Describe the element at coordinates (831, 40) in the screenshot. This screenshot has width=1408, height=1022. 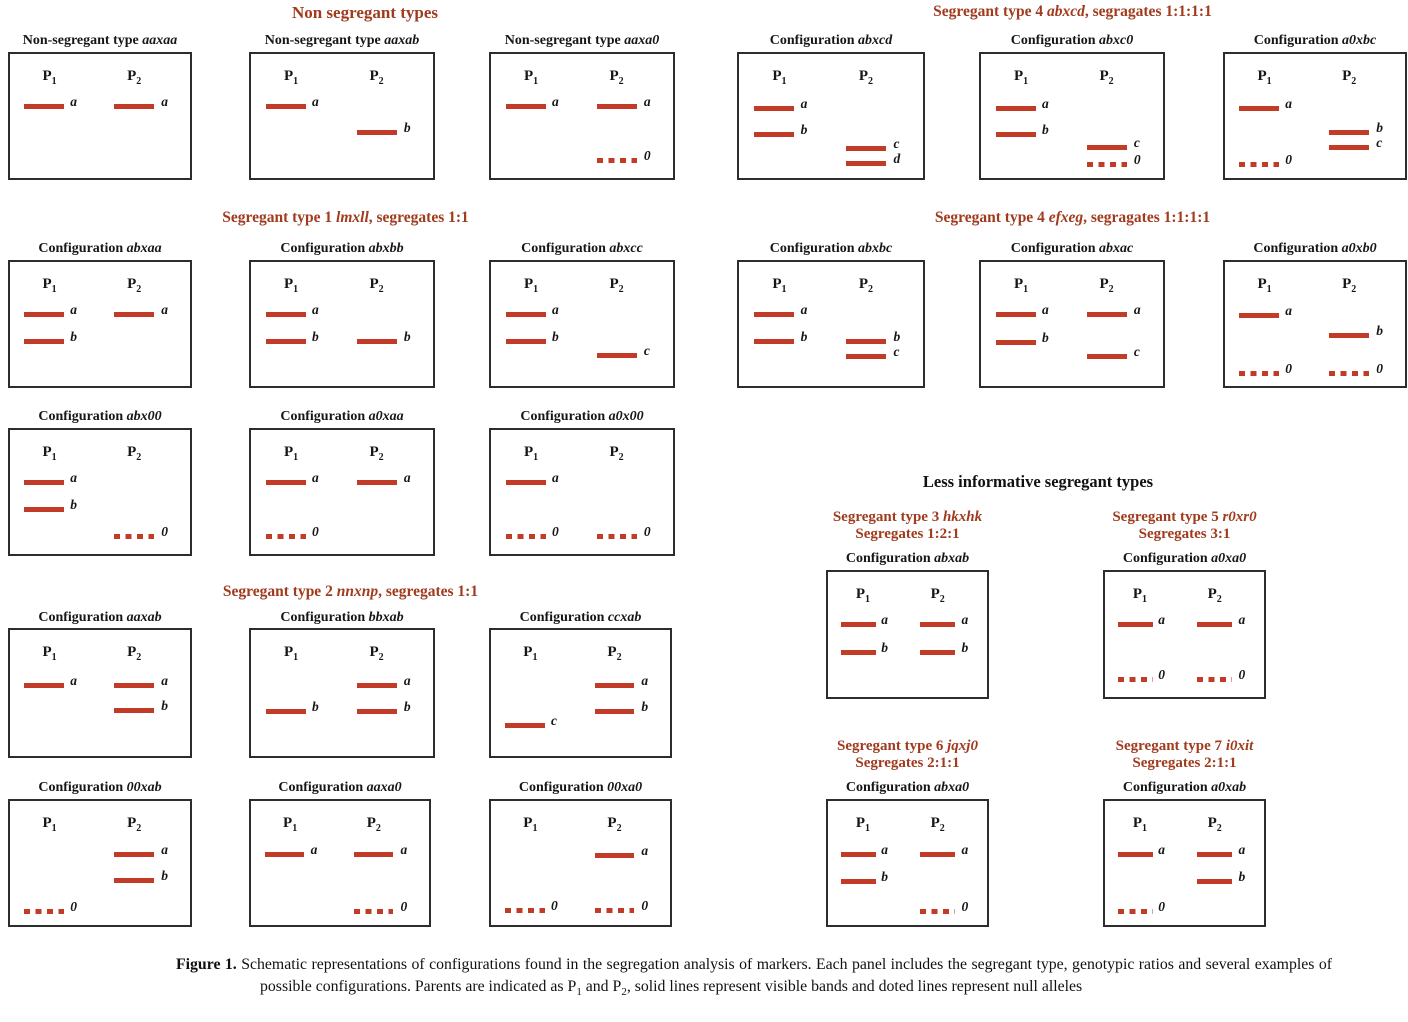
I see `panel-title-abxcd: Configuration abxcd` at that location.